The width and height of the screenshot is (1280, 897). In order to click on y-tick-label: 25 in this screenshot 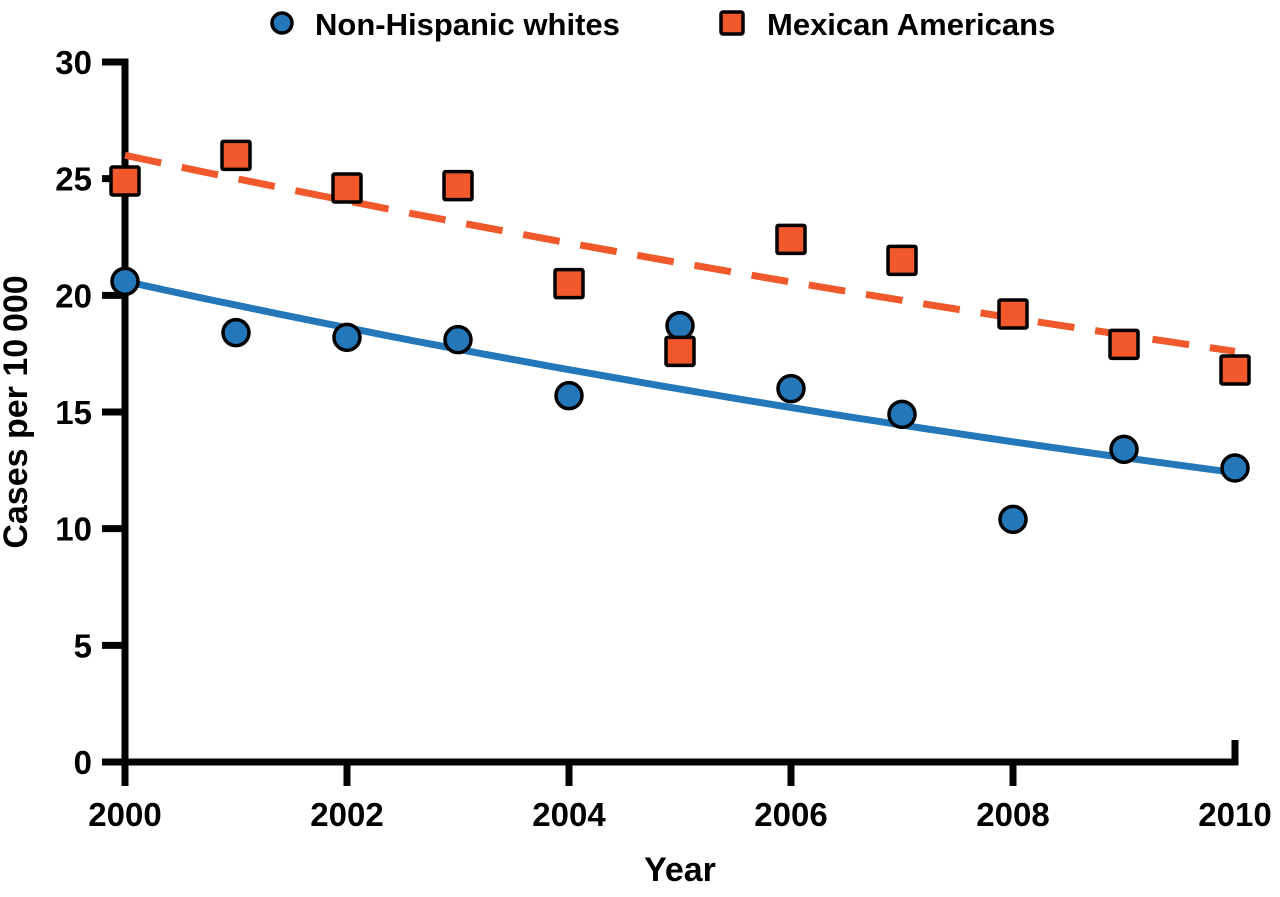, I will do `click(73, 179)`.